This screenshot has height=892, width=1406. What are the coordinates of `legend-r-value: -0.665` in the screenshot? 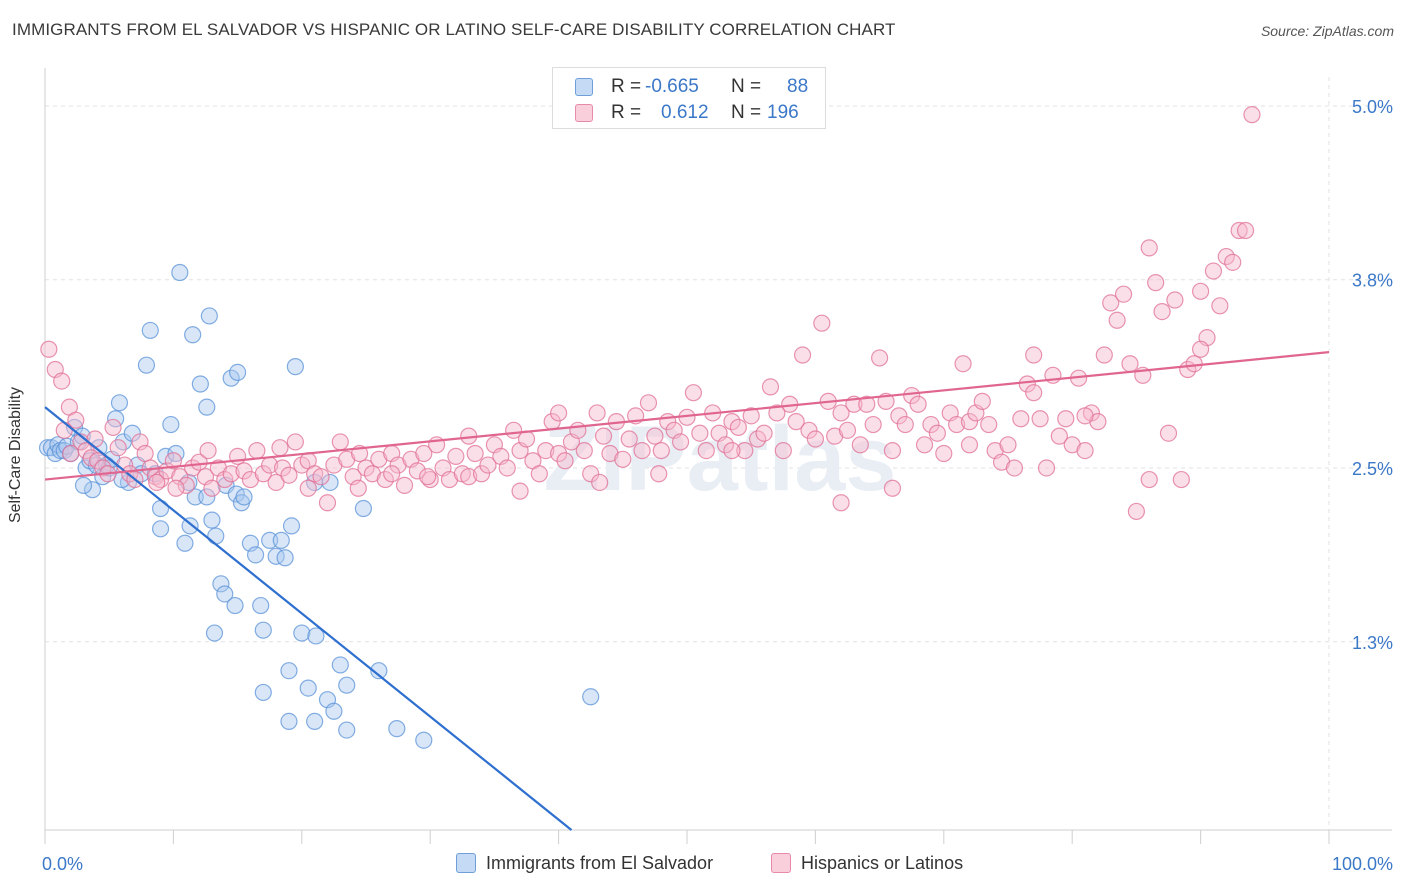 It's located at (672, 86).